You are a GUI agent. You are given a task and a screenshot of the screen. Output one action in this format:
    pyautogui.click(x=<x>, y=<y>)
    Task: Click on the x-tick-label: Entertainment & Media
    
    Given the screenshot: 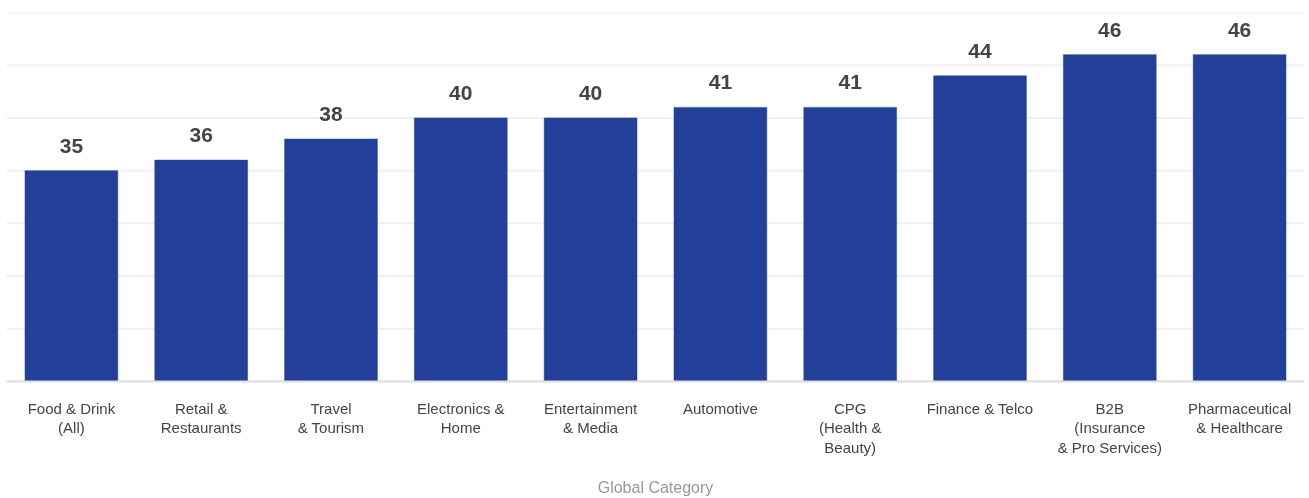 What is the action you would take?
    pyautogui.click(x=591, y=418)
    